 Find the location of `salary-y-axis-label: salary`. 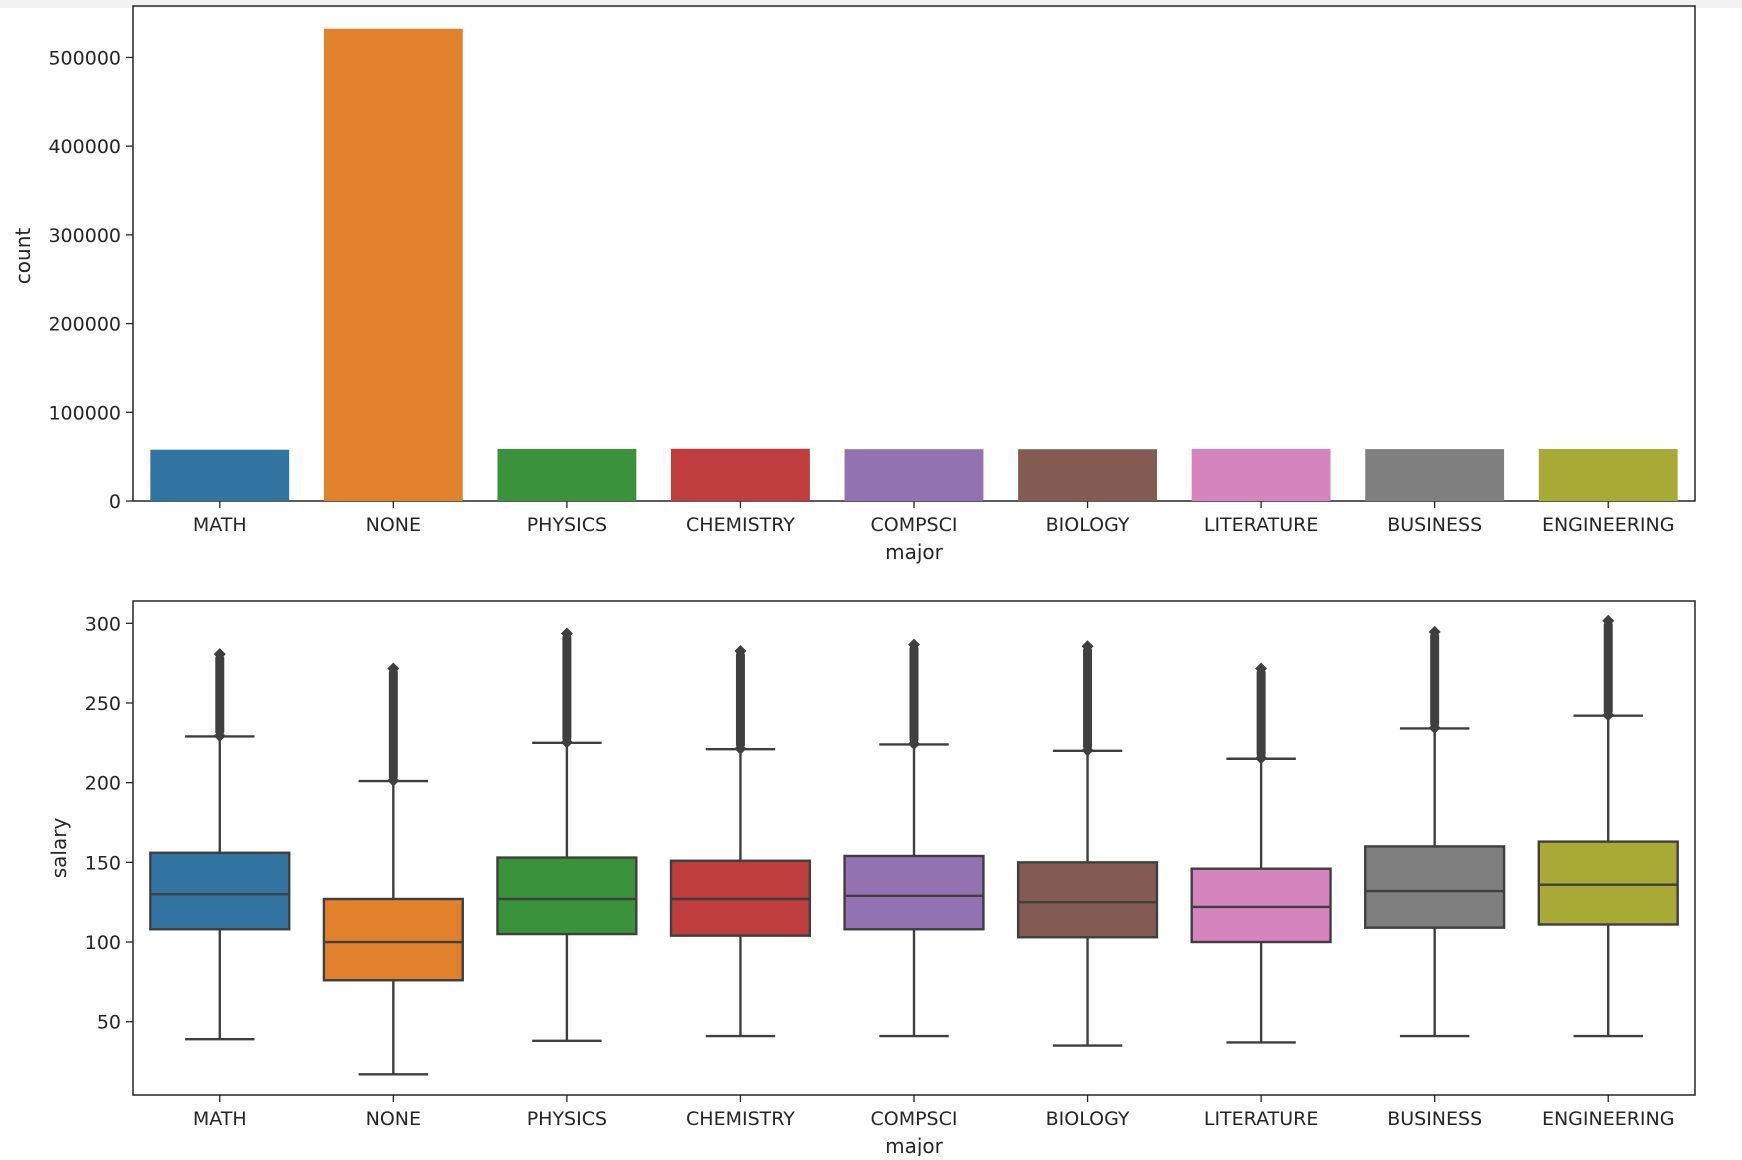

salary-y-axis-label: salary is located at coordinates (59, 848).